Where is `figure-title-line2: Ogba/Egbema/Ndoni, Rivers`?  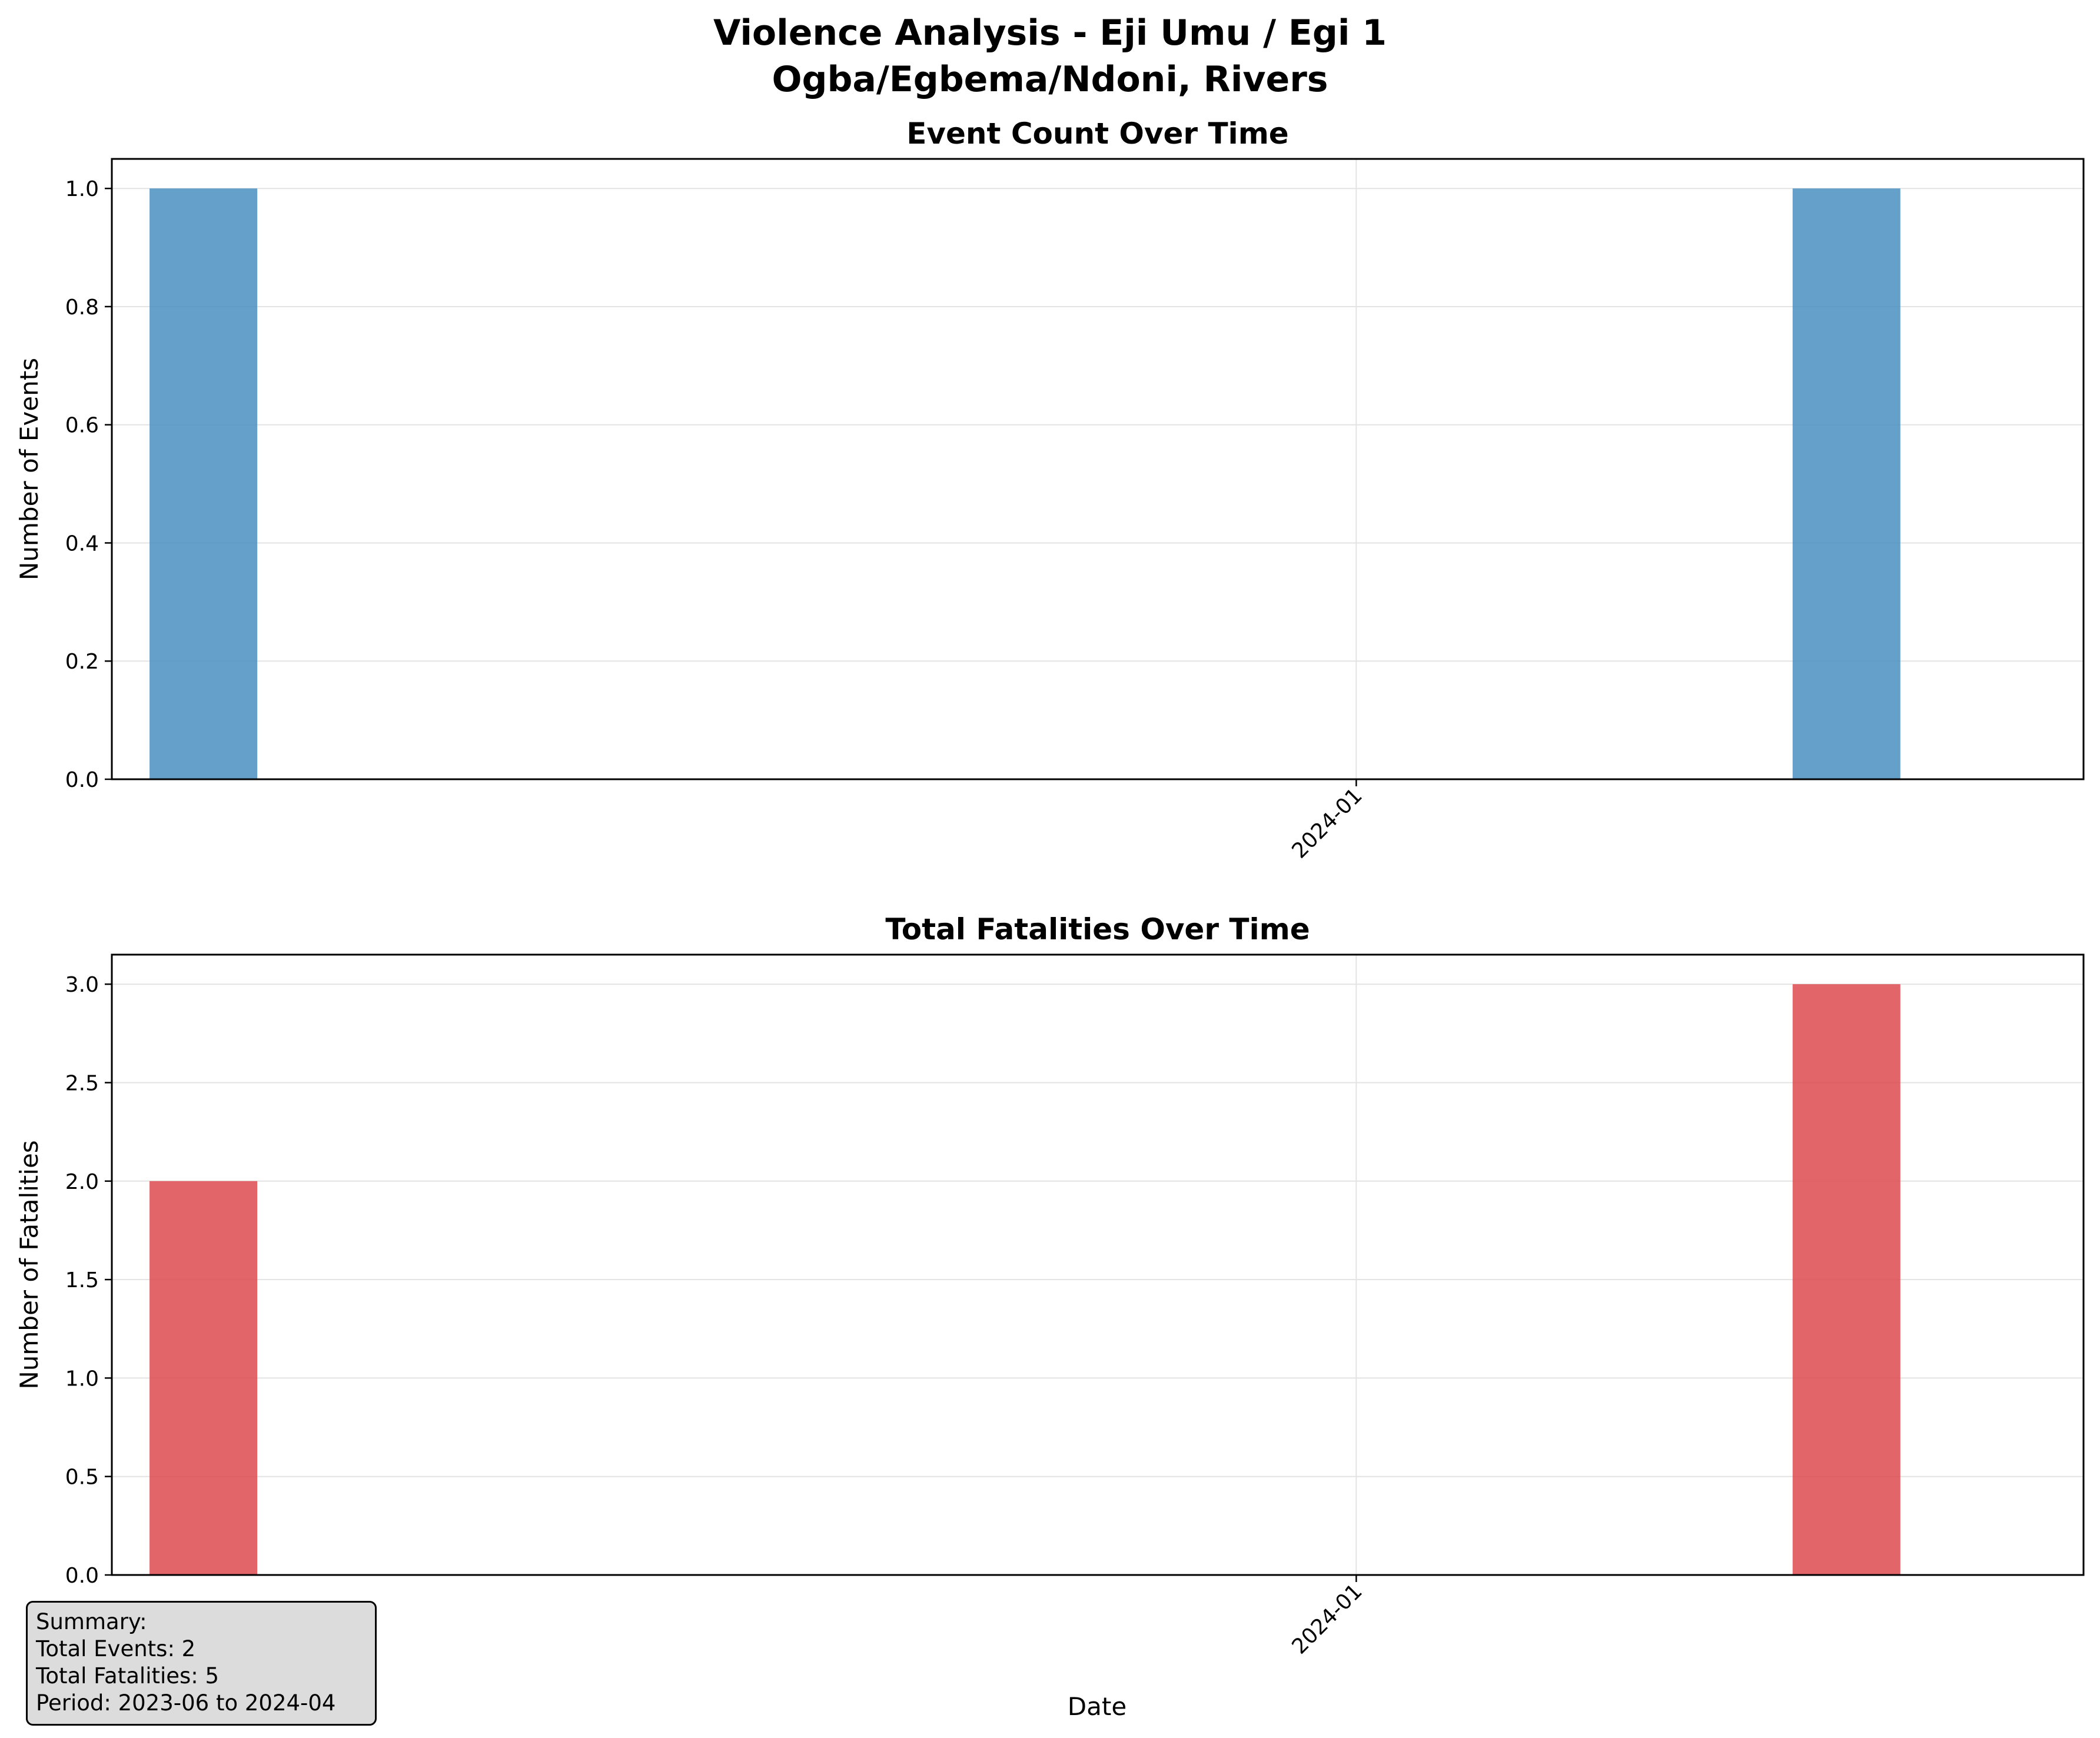 figure-title-line2: Ogba/Egbema/Ndoni, Rivers is located at coordinates (1050, 79).